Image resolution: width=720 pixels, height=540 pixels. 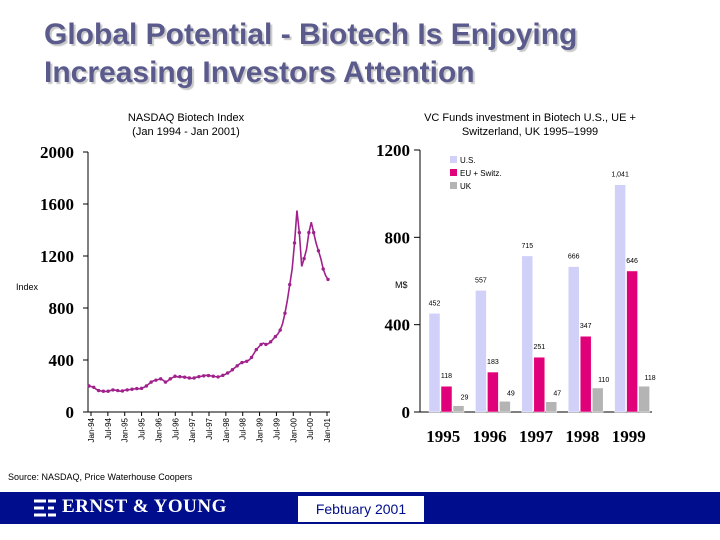 I want to click on vc-bar-value-label: 251, so click(x=539, y=347).